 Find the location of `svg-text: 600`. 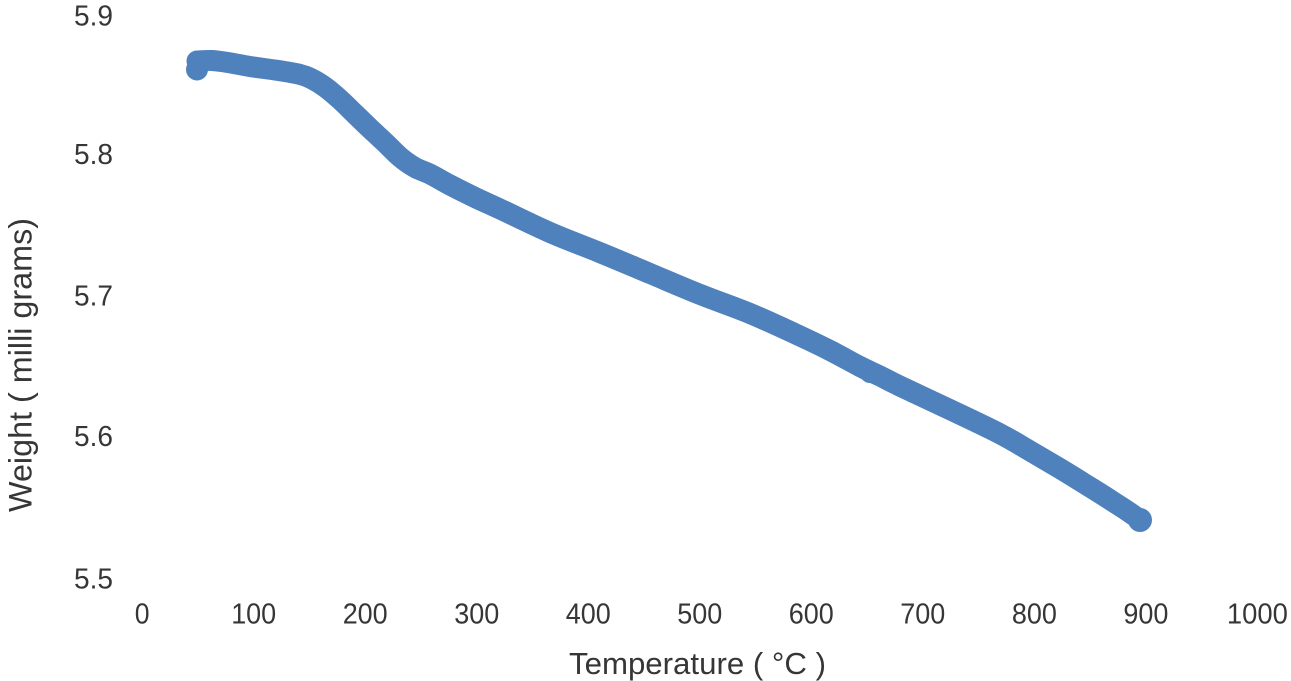

svg-text: 600 is located at coordinates (811, 615).